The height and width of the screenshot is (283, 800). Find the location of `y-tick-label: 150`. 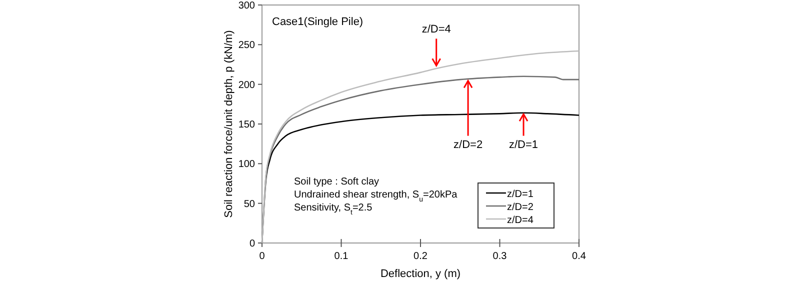

y-tick-label: 150 is located at coordinates (247, 125).